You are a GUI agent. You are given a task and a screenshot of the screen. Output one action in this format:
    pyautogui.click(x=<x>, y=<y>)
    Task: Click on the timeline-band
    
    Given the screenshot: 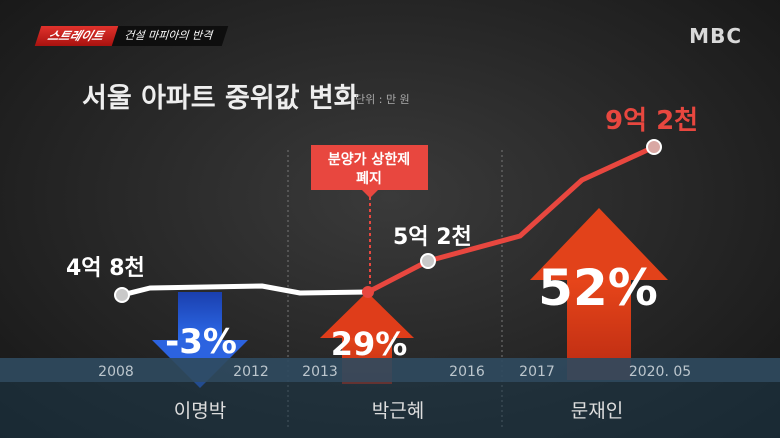 What is the action you would take?
    pyautogui.click(x=390, y=370)
    